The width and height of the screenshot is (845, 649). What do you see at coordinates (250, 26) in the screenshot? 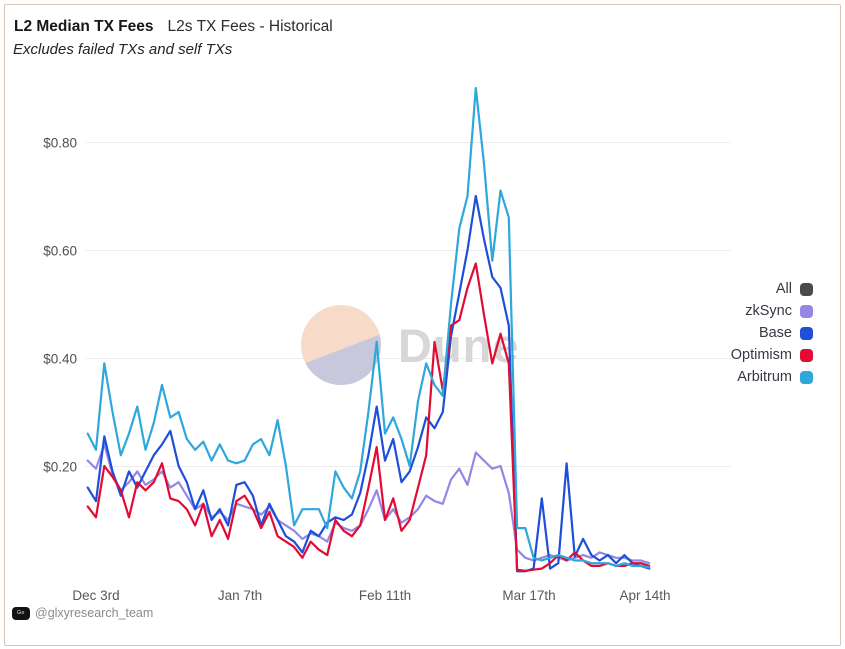
I see `page-subtitle: L2s TX Fees - Historical` at bounding box center [250, 26].